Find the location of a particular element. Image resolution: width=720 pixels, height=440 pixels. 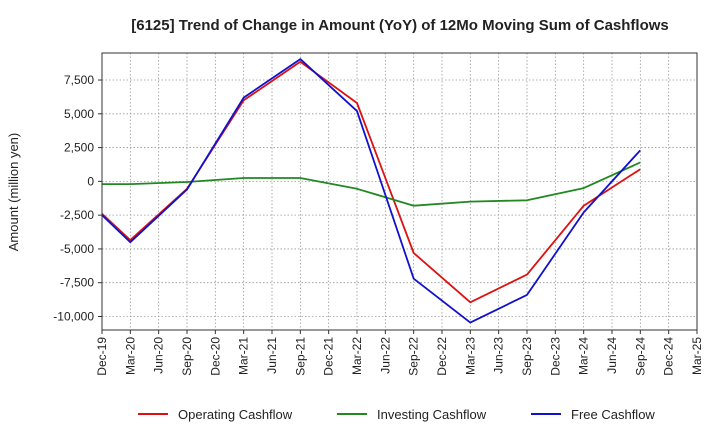

x-tick-label: Dec-24 is located at coordinates (669, 356).